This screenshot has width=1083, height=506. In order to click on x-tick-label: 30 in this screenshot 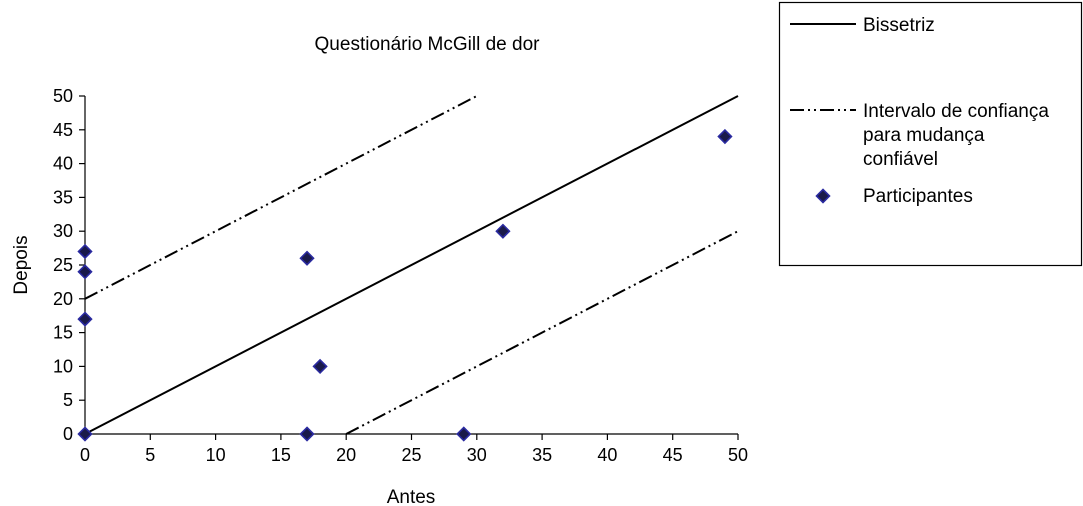, I will do `click(477, 455)`.